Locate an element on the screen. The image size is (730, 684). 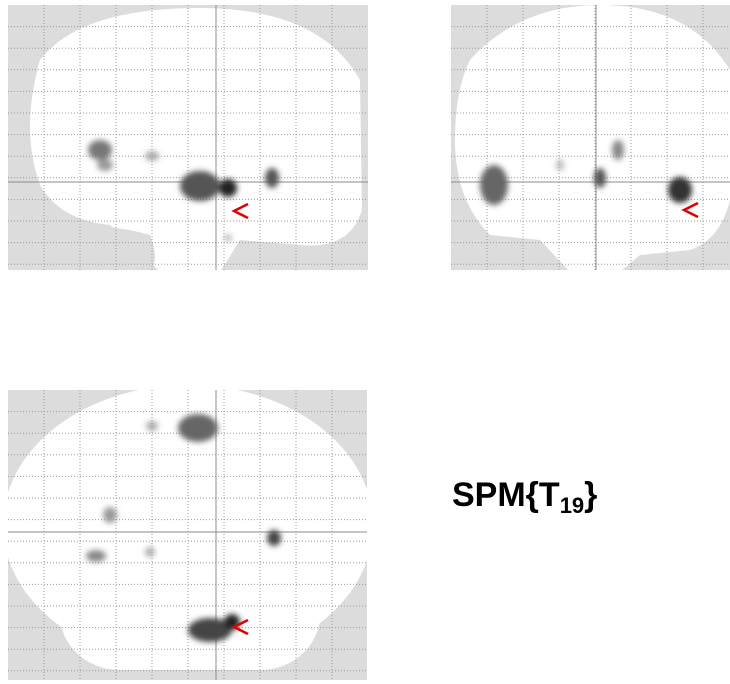
coronal-panel is located at coordinates (590, 137).